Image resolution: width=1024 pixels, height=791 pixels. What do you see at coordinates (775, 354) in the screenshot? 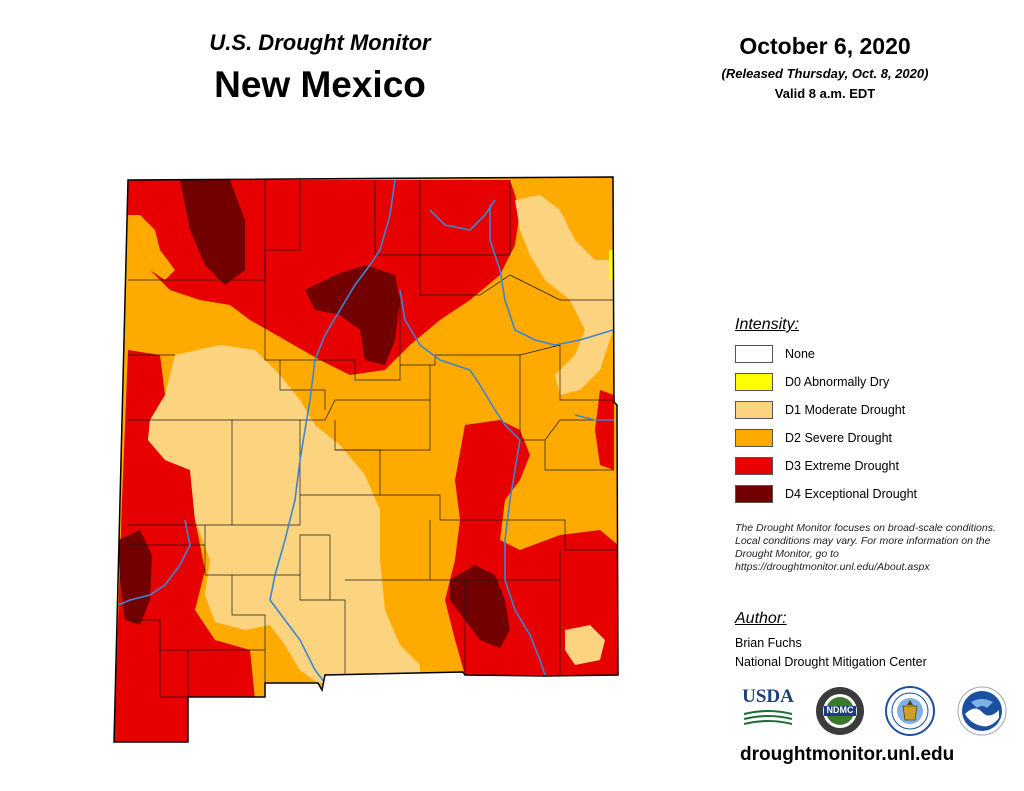
I see `legend-item-none: None` at bounding box center [775, 354].